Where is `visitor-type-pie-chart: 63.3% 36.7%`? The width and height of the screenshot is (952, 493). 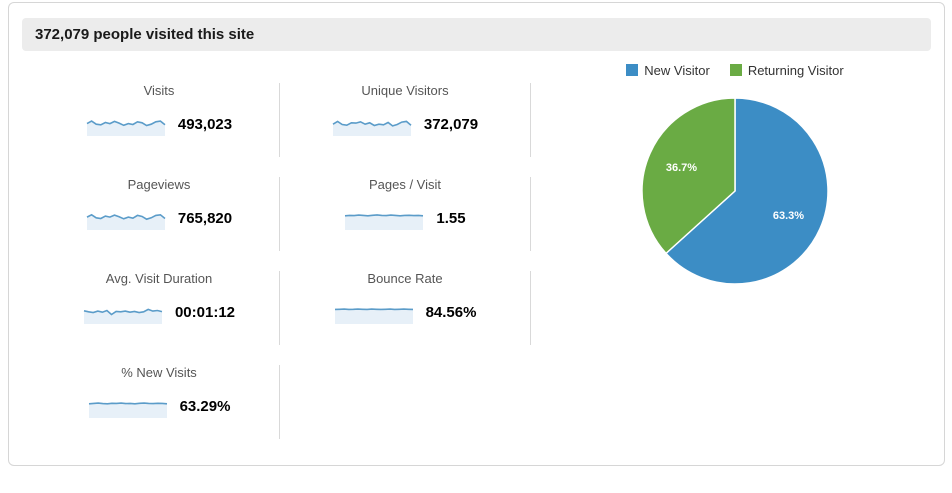 visitor-type-pie-chart: 63.3% 36.7% is located at coordinates (735, 191).